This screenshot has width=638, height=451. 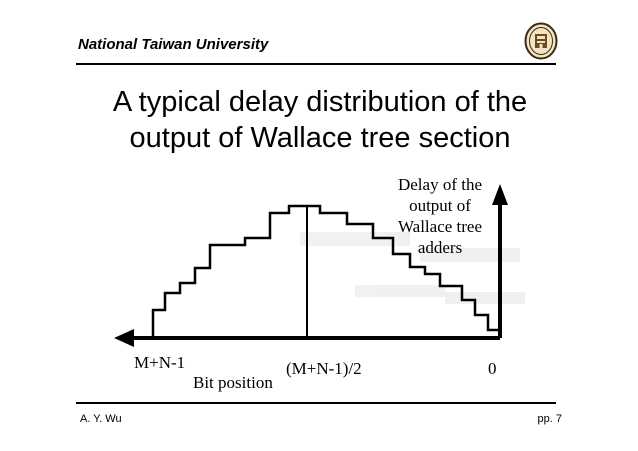 I want to click on footer-author: A. Y. Wu, so click(x=101, y=419).